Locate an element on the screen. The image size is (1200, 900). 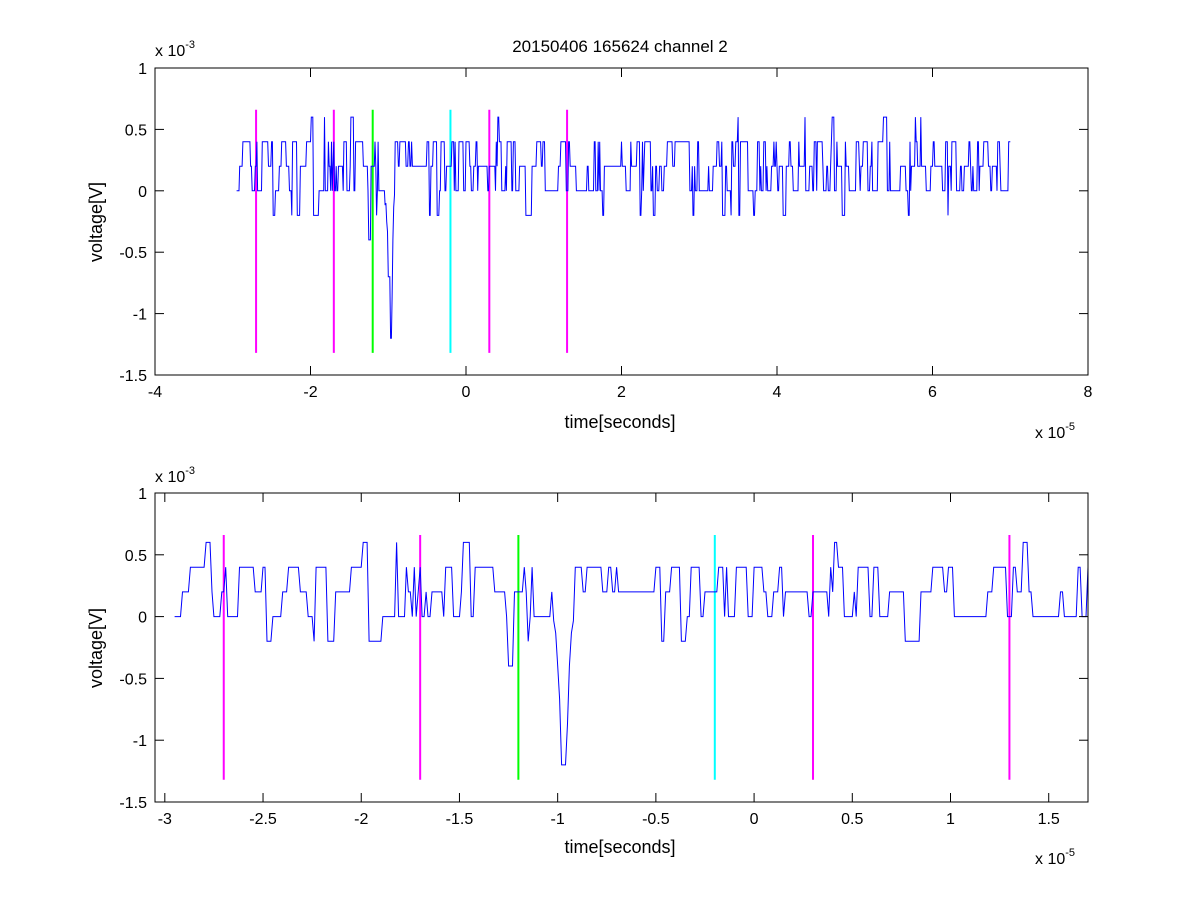
bottom-xtick-label: -2 is located at coordinates (361, 819).